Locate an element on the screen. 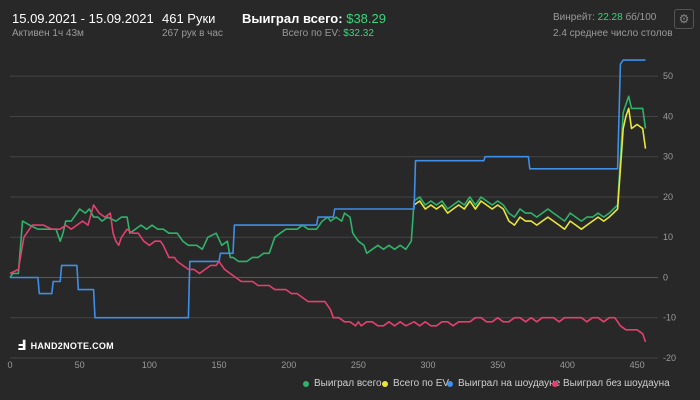  won-total: Выиграл всего: $38.29 is located at coordinates (314, 18).